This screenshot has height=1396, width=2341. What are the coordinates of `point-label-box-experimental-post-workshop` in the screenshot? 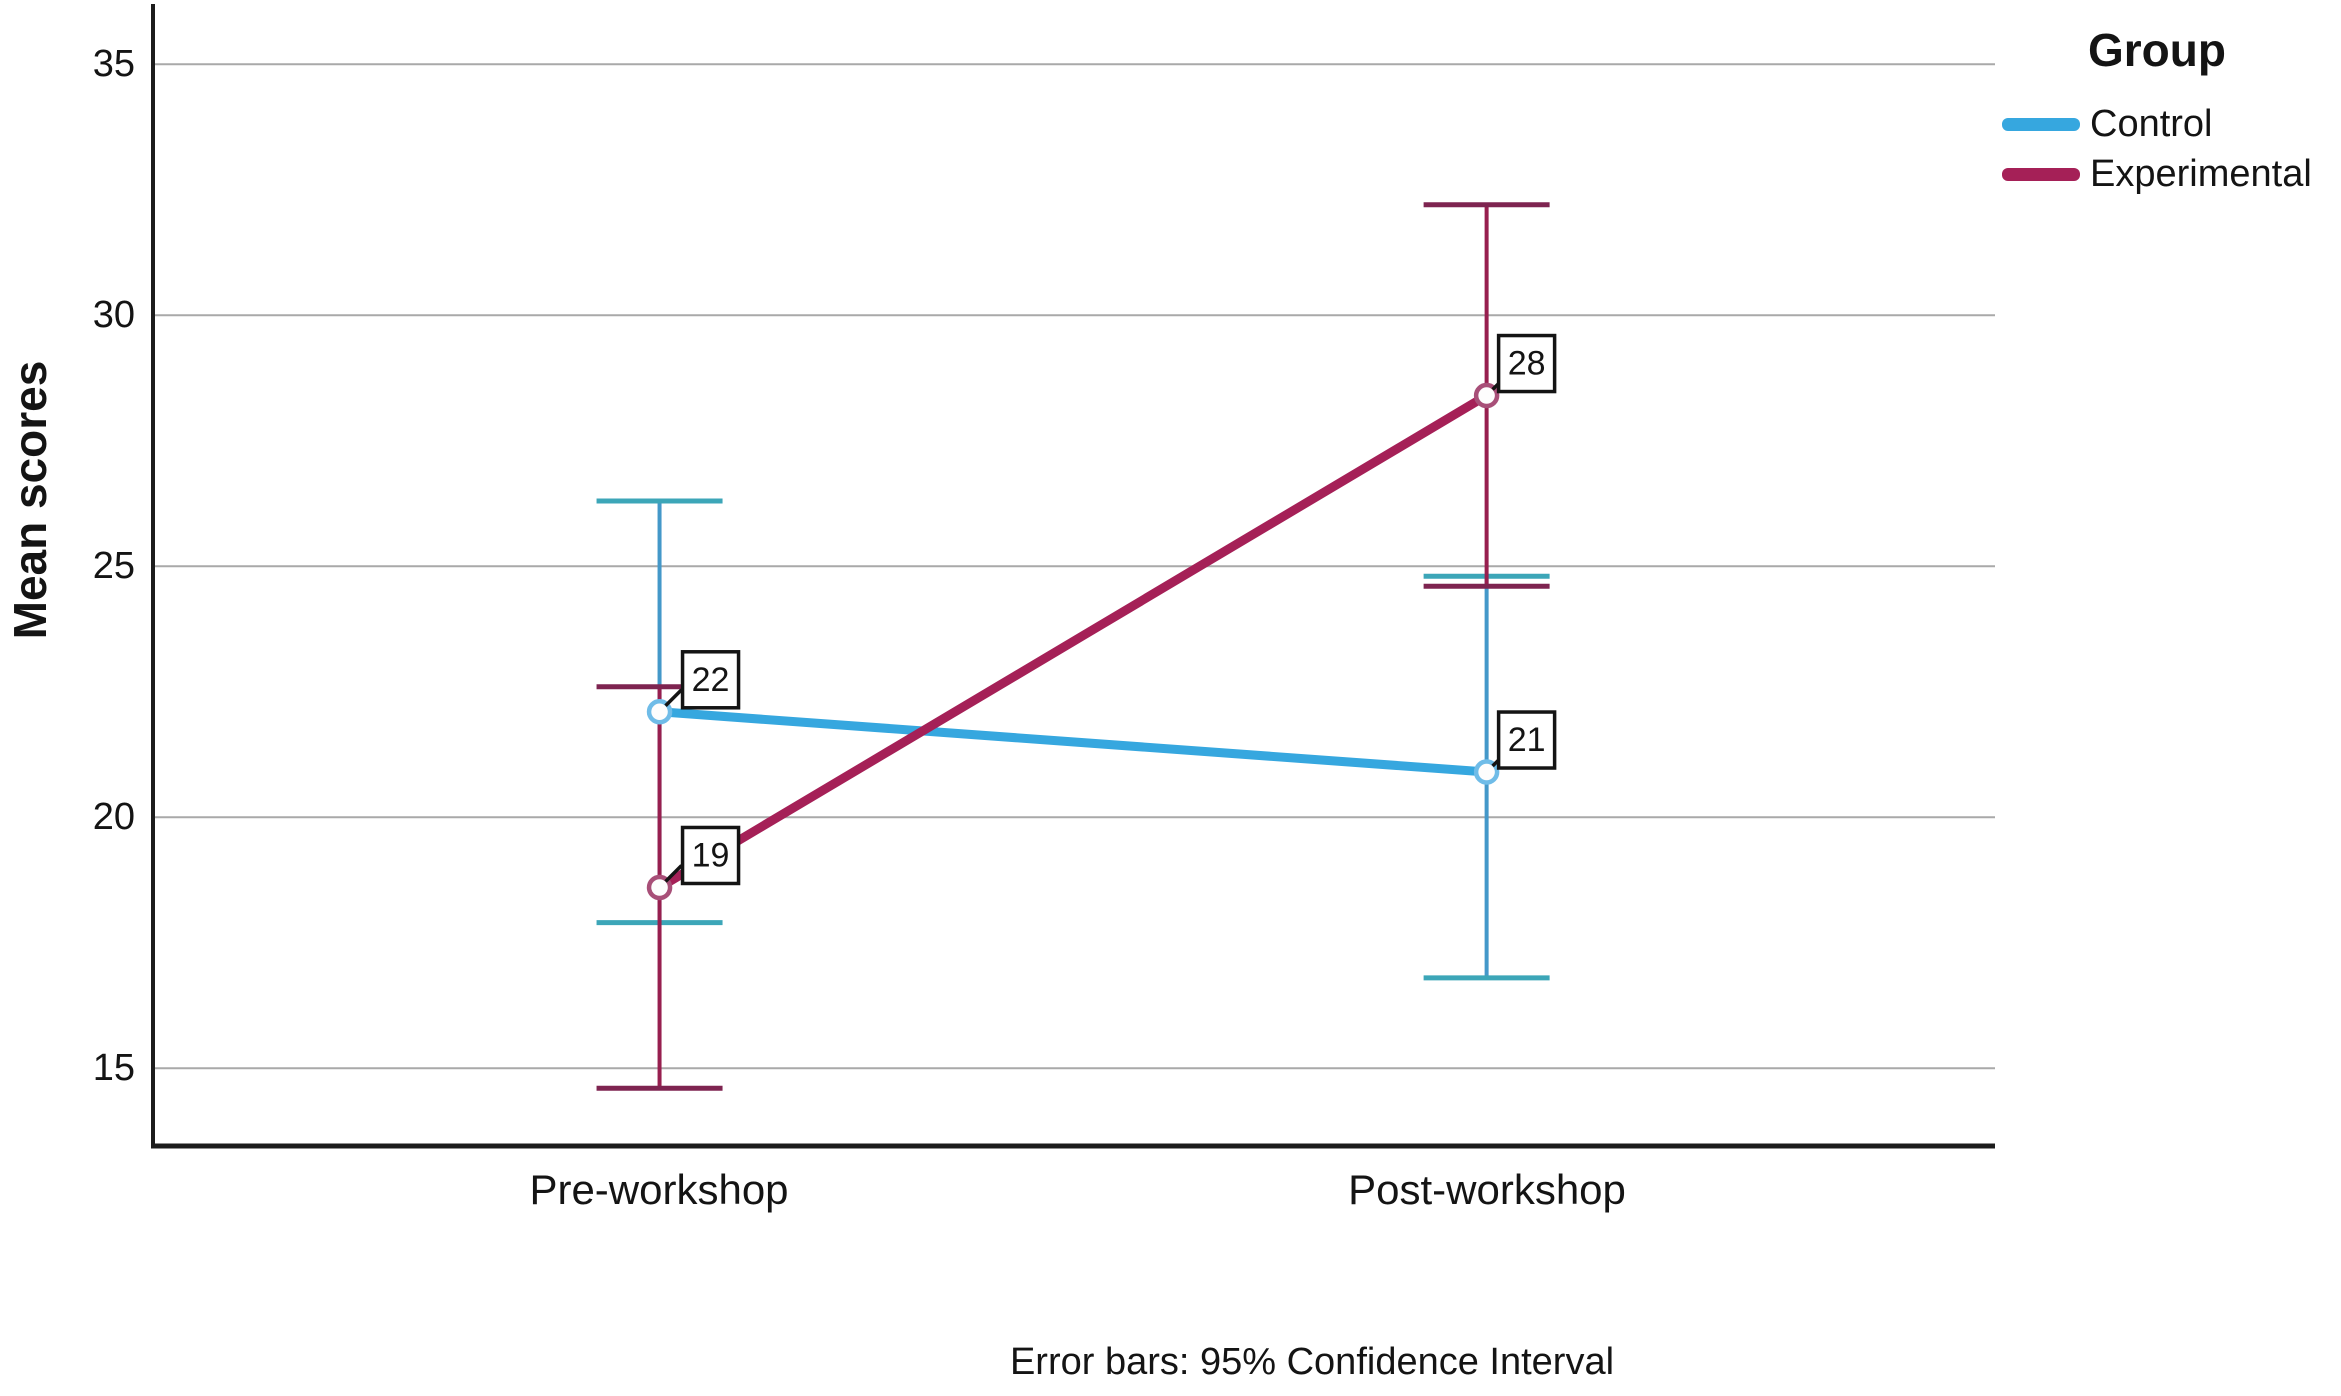 It's located at (1526, 363).